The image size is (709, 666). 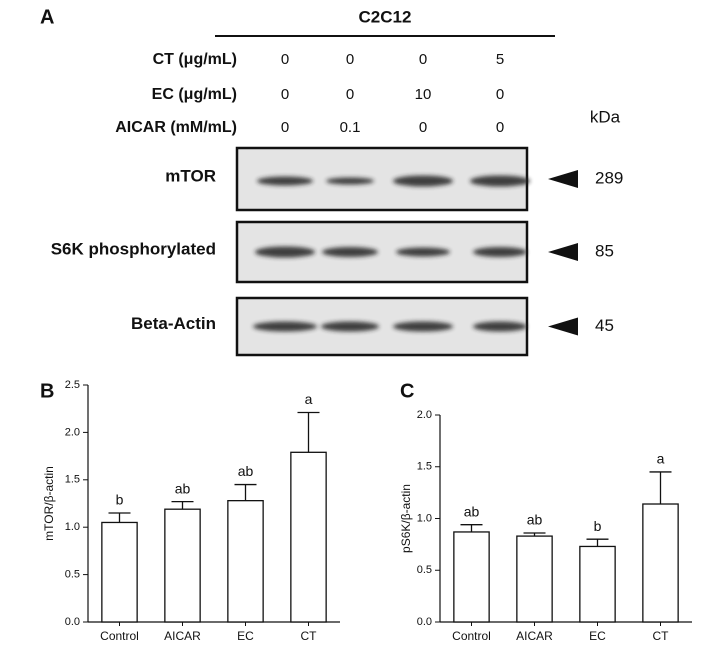 What do you see at coordinates (49, 503) in the screenshot?
I see `y-axis-label: mTOR/β-actin` at bounding box center [49, 503].